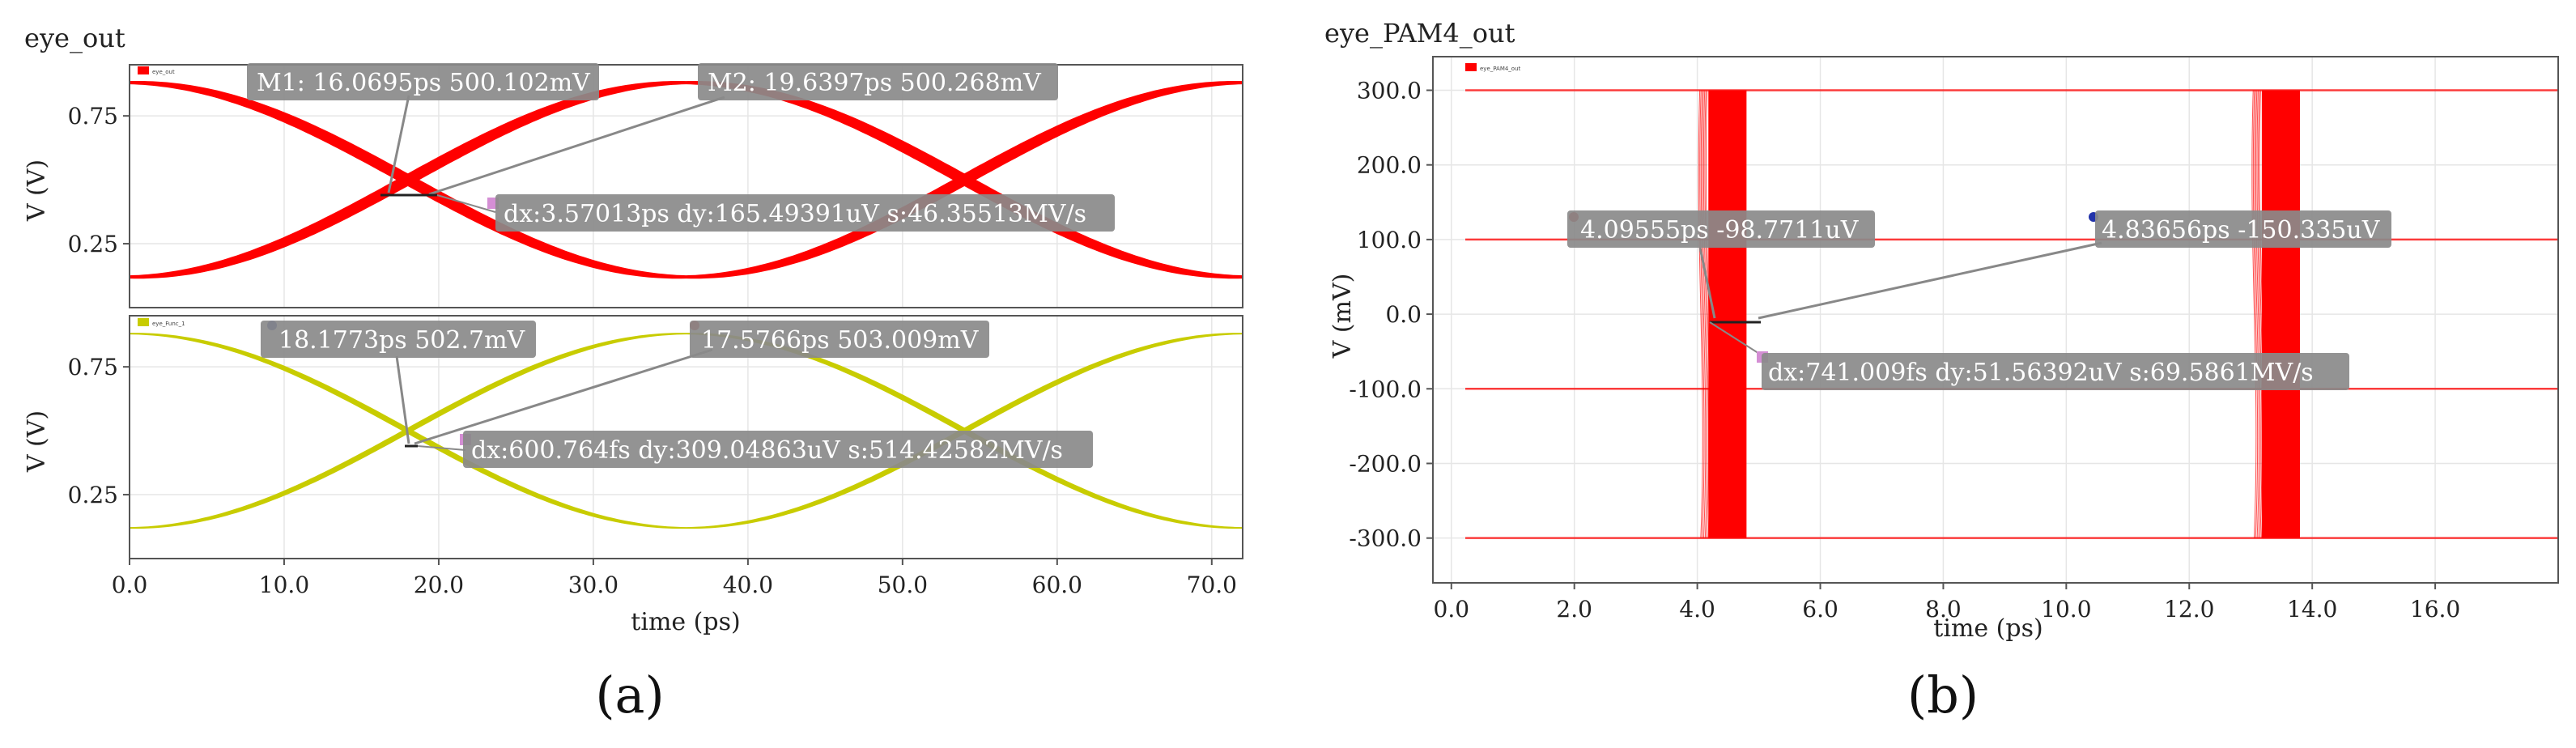  I want to click on chart-a-top-m2-box, so click(878, 82).